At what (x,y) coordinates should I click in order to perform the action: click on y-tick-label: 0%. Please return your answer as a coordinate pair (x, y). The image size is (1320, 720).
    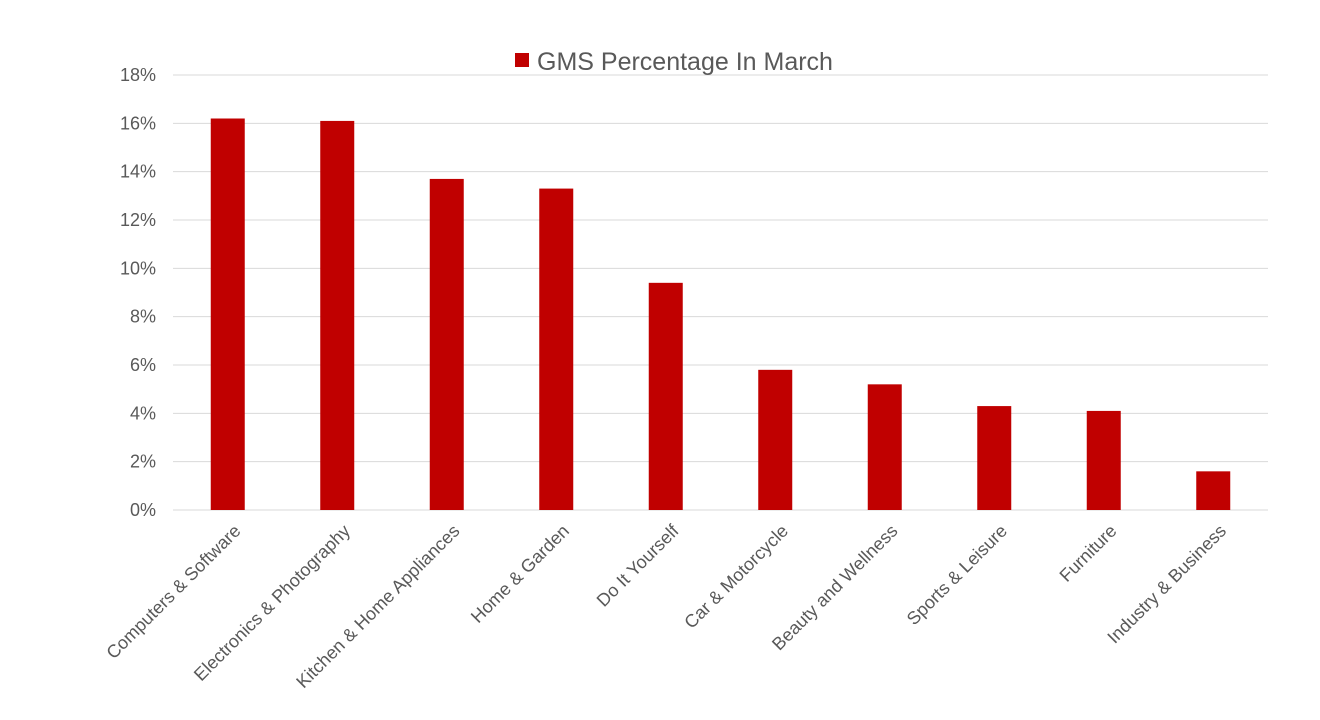
    Looking at the image, I should click on (143, 510).